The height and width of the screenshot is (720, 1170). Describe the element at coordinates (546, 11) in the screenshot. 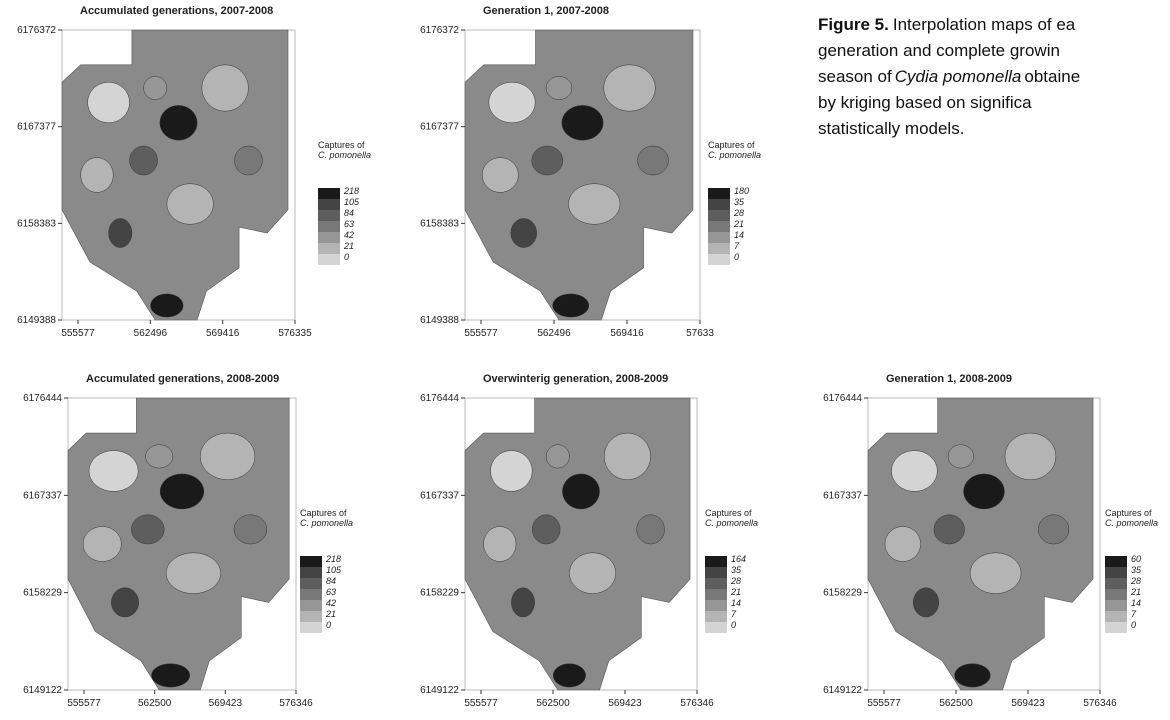

I see `panel-title: Generation 1, 2007-2008` at that location.